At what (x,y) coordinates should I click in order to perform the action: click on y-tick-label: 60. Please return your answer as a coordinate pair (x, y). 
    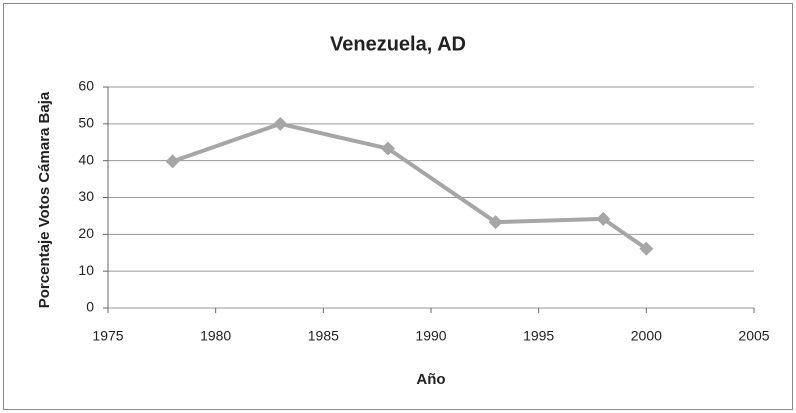
    Looking at the image, I should click on (86, 86).